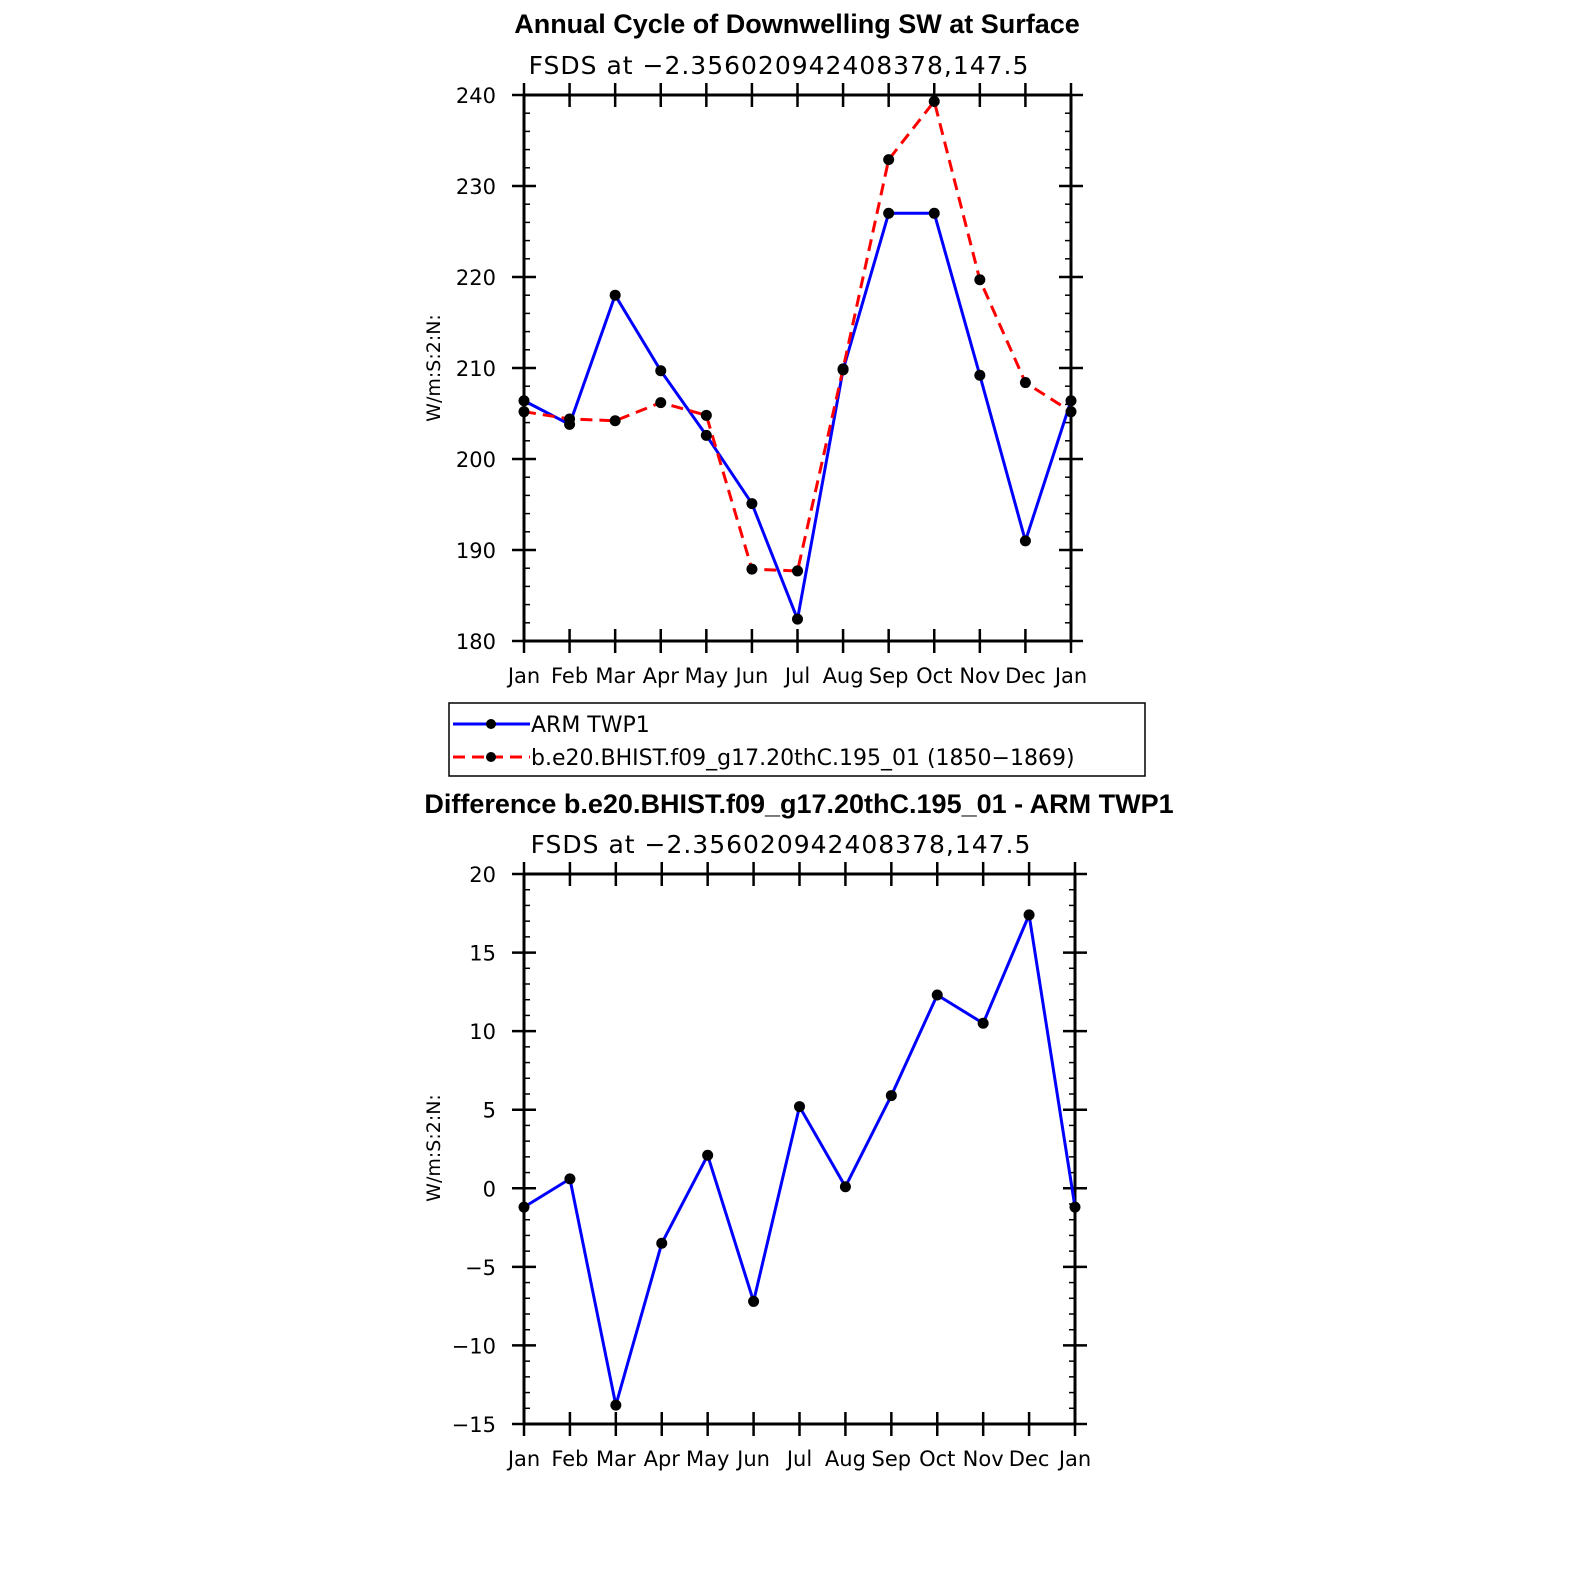  What do you see at coordinates (1025, 676) in the screenshot?
I see `top-x-tick-label: Dec` at bounding box center [1025, 676].